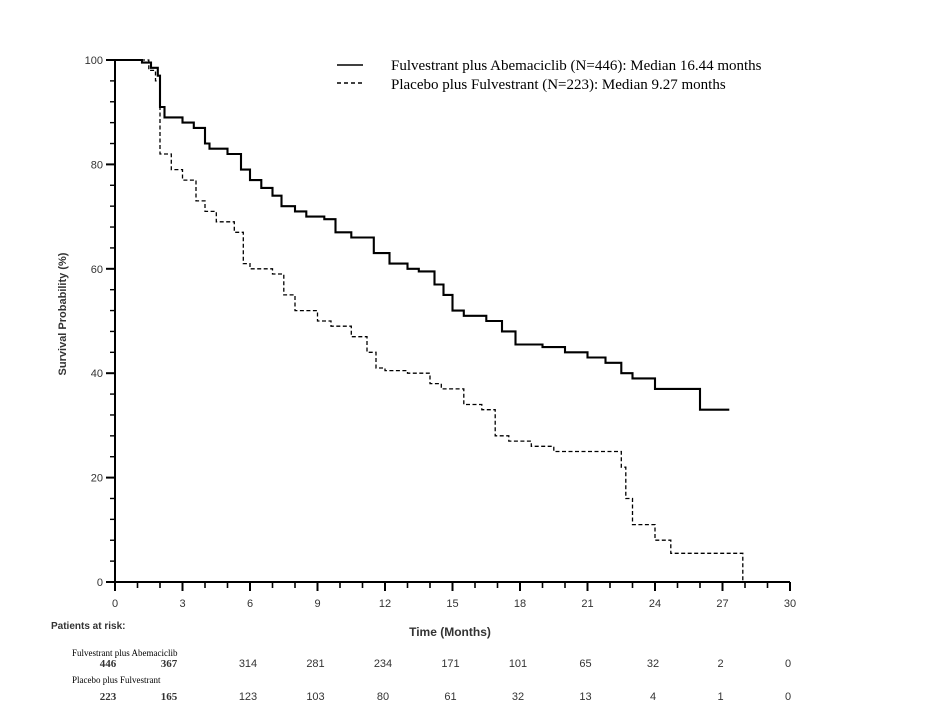 This screenshot has width=928, height=722. What do you see at coordinates (653, 697) in the screenshot?
I see `at-risk-count: 4` at bounding box center [653, 697].